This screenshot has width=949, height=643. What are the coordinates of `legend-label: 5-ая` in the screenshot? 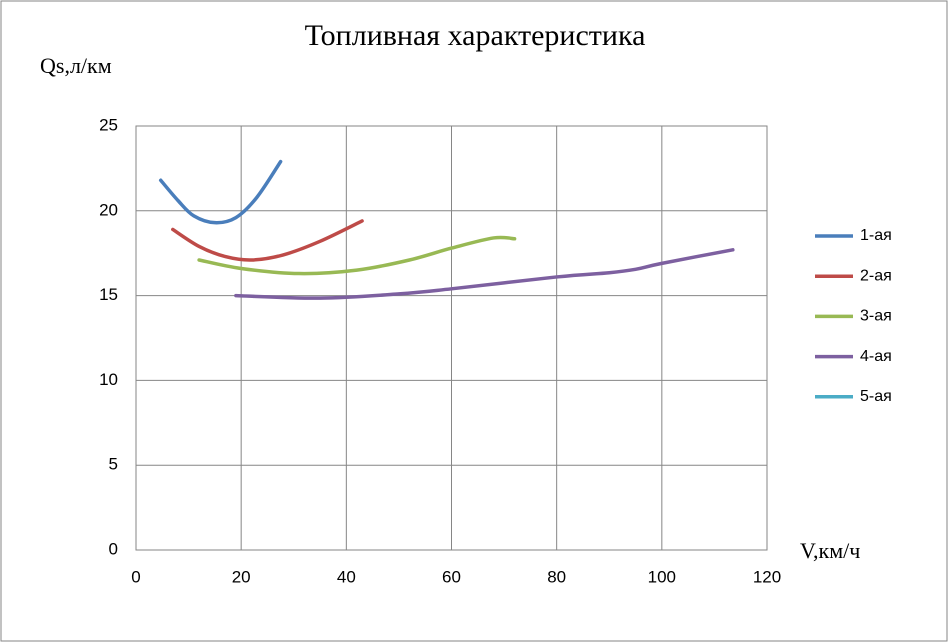 It's located at (876, 396).